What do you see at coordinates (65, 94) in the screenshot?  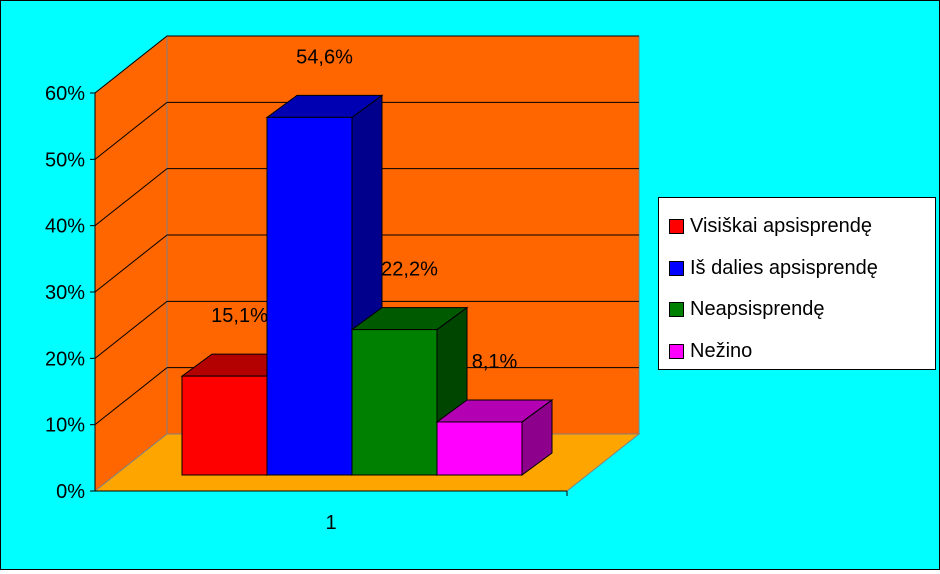 I see `y-tick-label: 60%` at bounding box center [65, 94].